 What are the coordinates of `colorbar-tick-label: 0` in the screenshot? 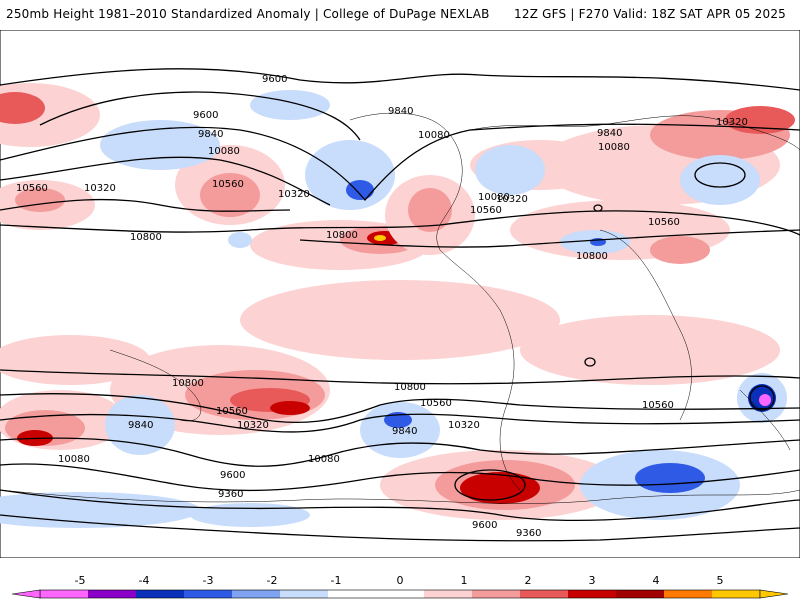 It's located at (400, 580).